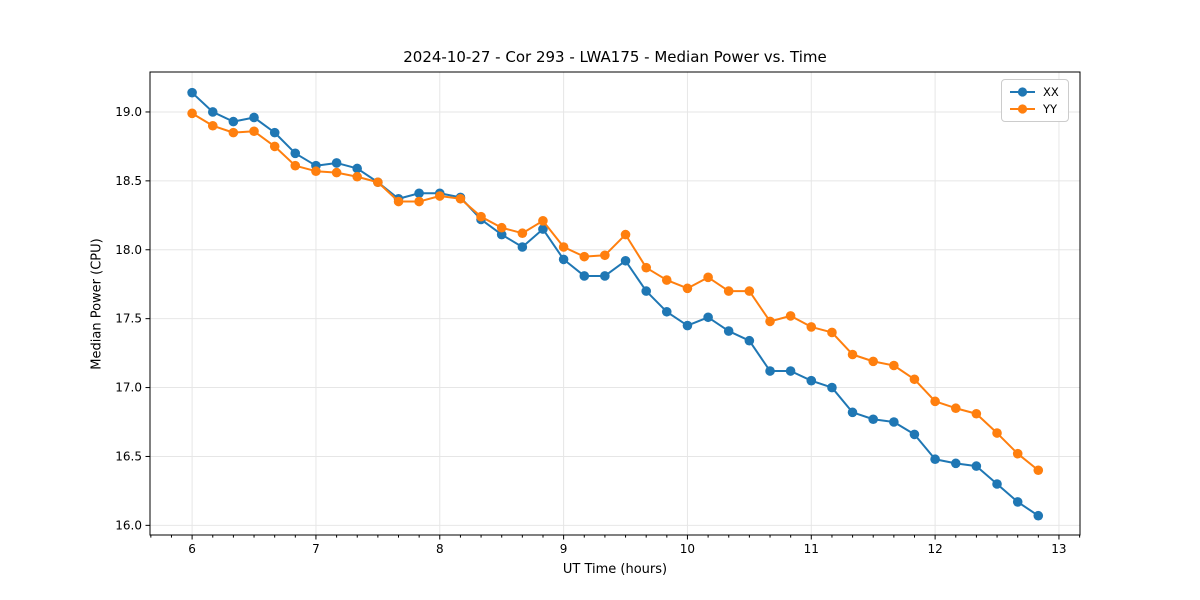 The width and height of the screenshot is (1200, 600). I want to click on y-tick-labels: 16.0 16.5 17.0 17.5 18.0 18.5 19.0, so click(128, 318).